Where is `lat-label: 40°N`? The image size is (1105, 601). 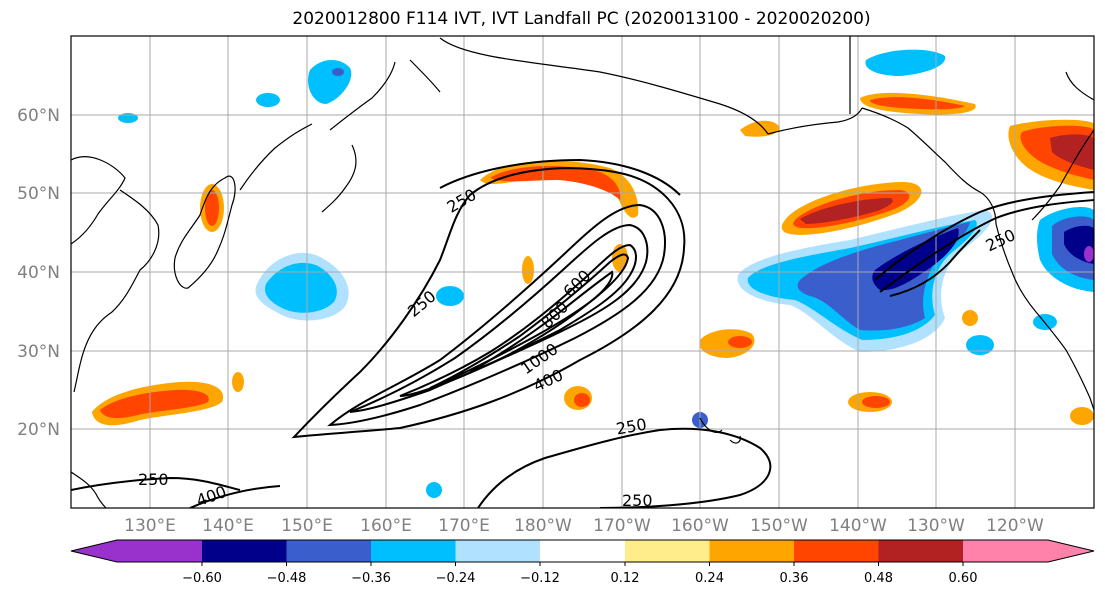
lat-label: 40°N is located at coordinates (38, 273).